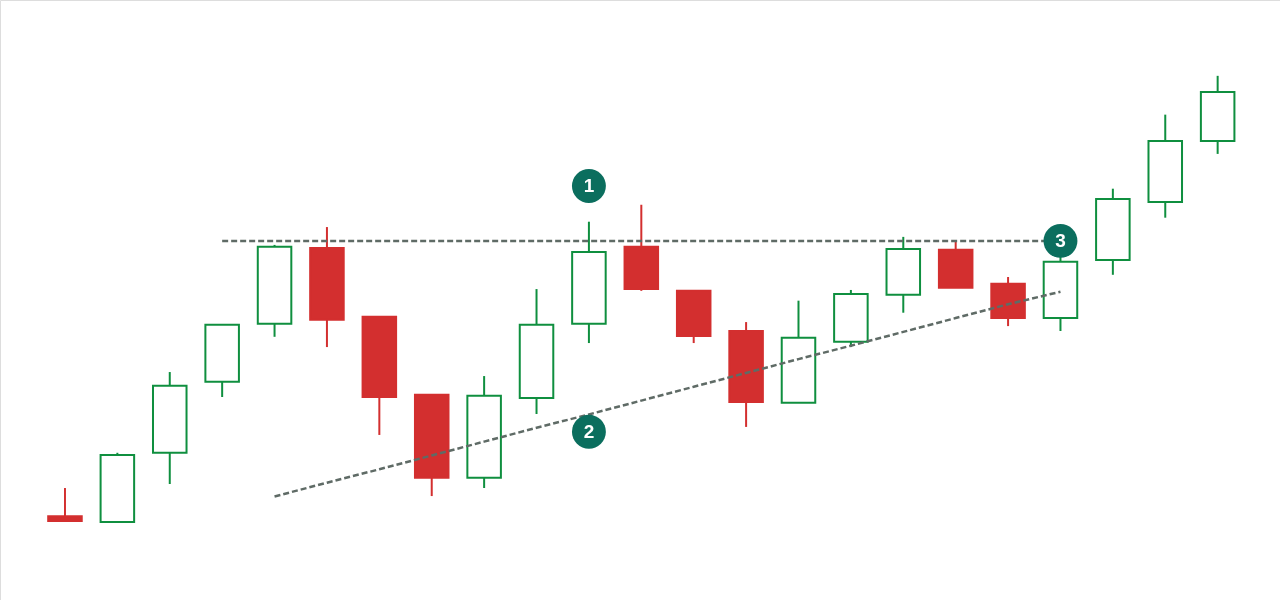  What do you see at coordinates (1060, 240) in the screenshot?
I see `series-label: 3` at bounding box center [1060, 240].